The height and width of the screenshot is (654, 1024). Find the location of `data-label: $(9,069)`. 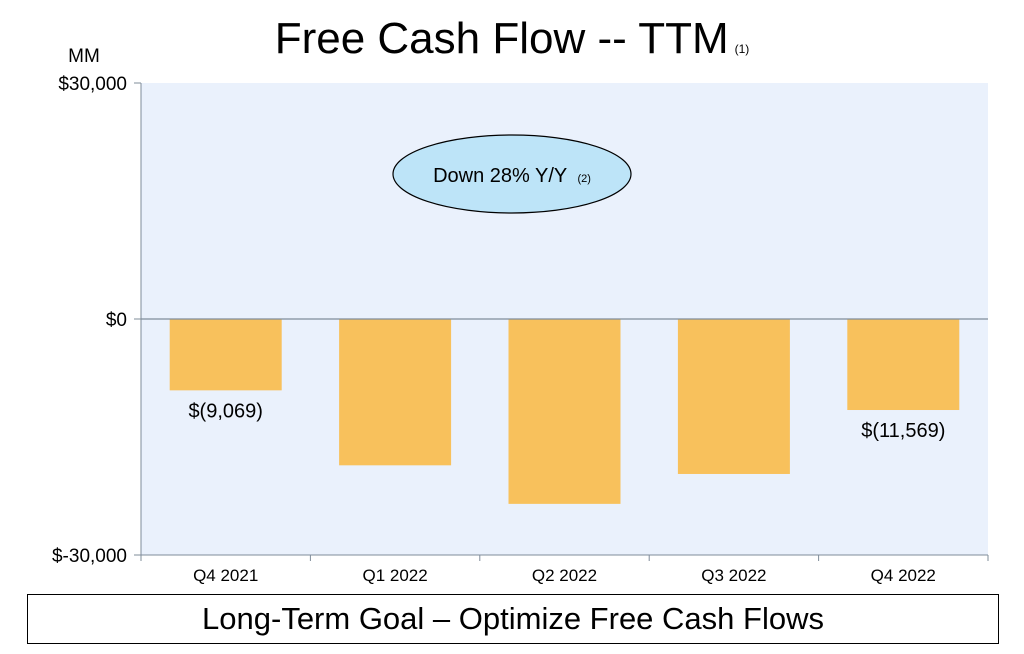

data-label: $(9,069) is located at coordinates (225, 411).